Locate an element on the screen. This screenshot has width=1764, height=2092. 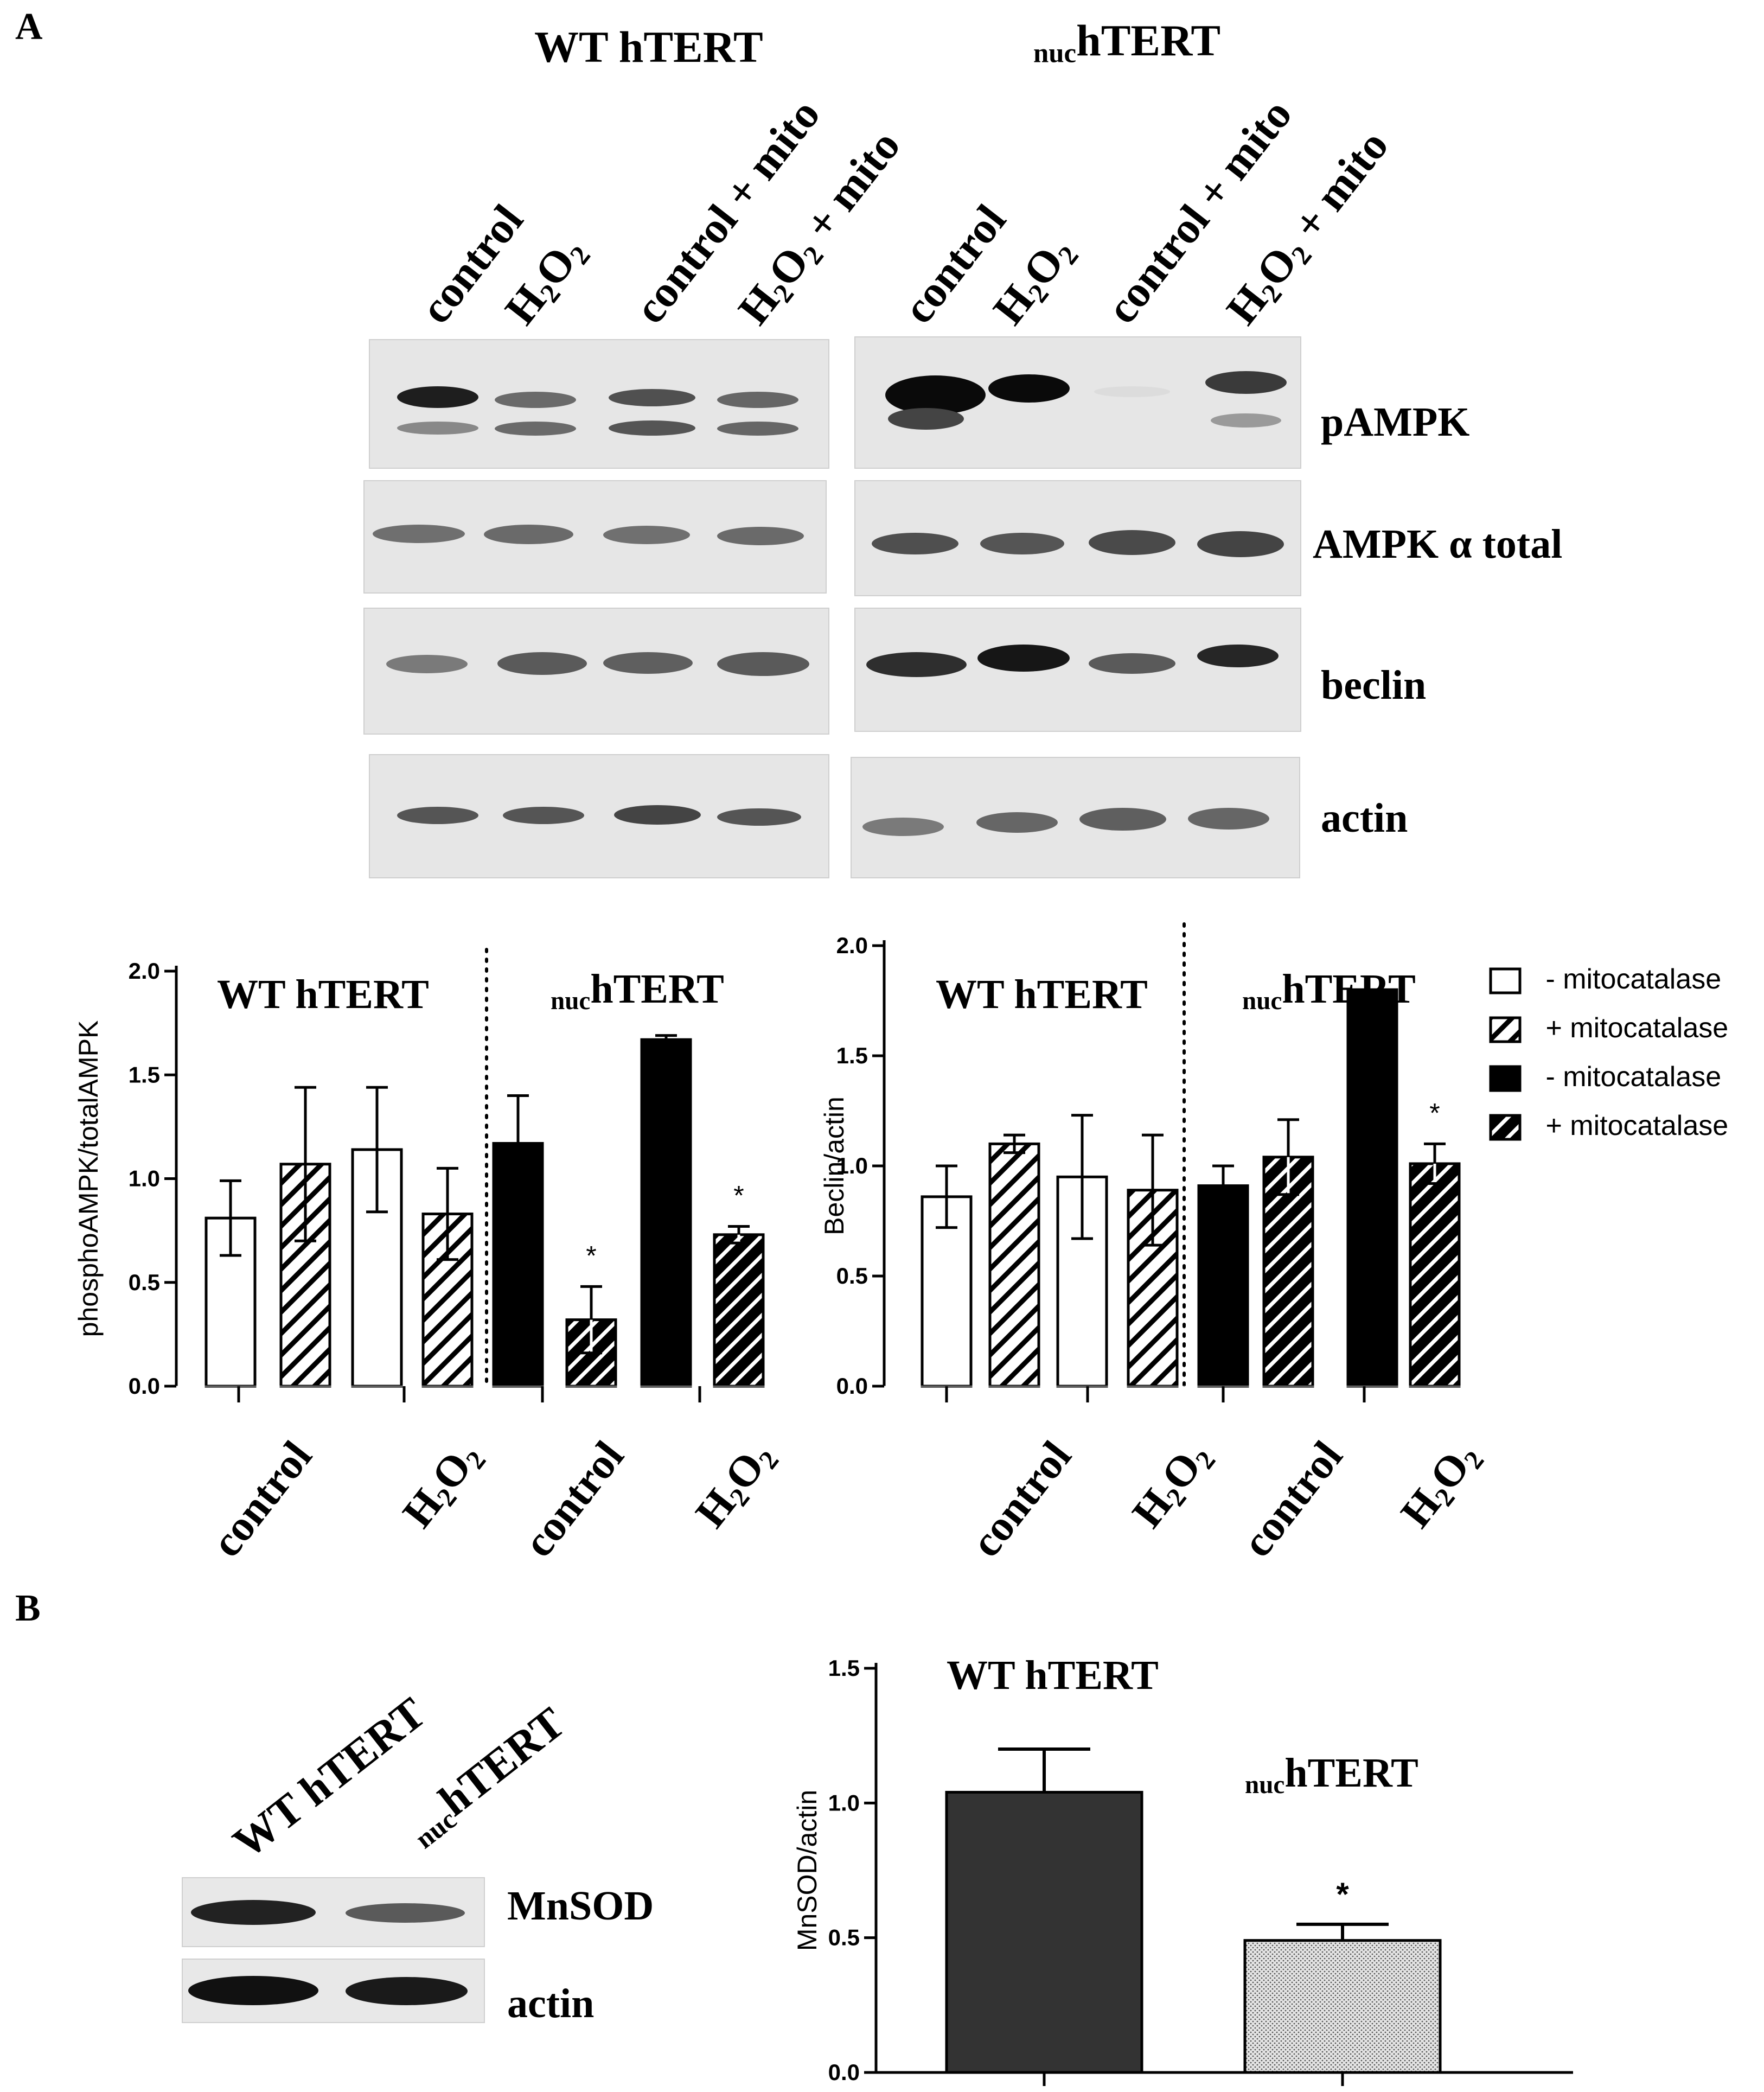
y-axis-label: MnSOD/actin is located at coordinates (807, 1870).